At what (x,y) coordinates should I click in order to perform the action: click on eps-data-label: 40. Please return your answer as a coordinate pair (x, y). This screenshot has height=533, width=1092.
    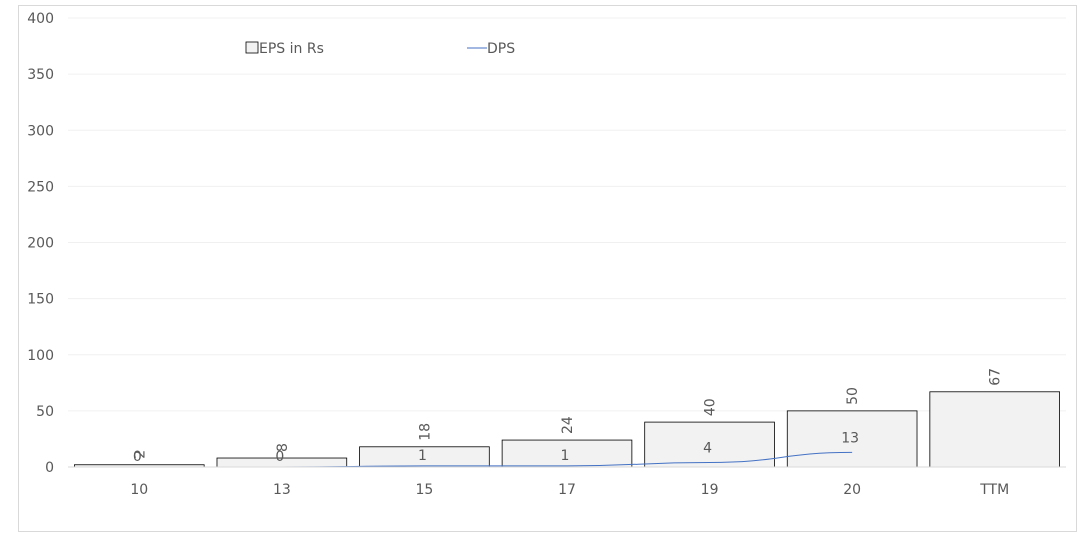
    Looking at the image, I should click on (711, 407).